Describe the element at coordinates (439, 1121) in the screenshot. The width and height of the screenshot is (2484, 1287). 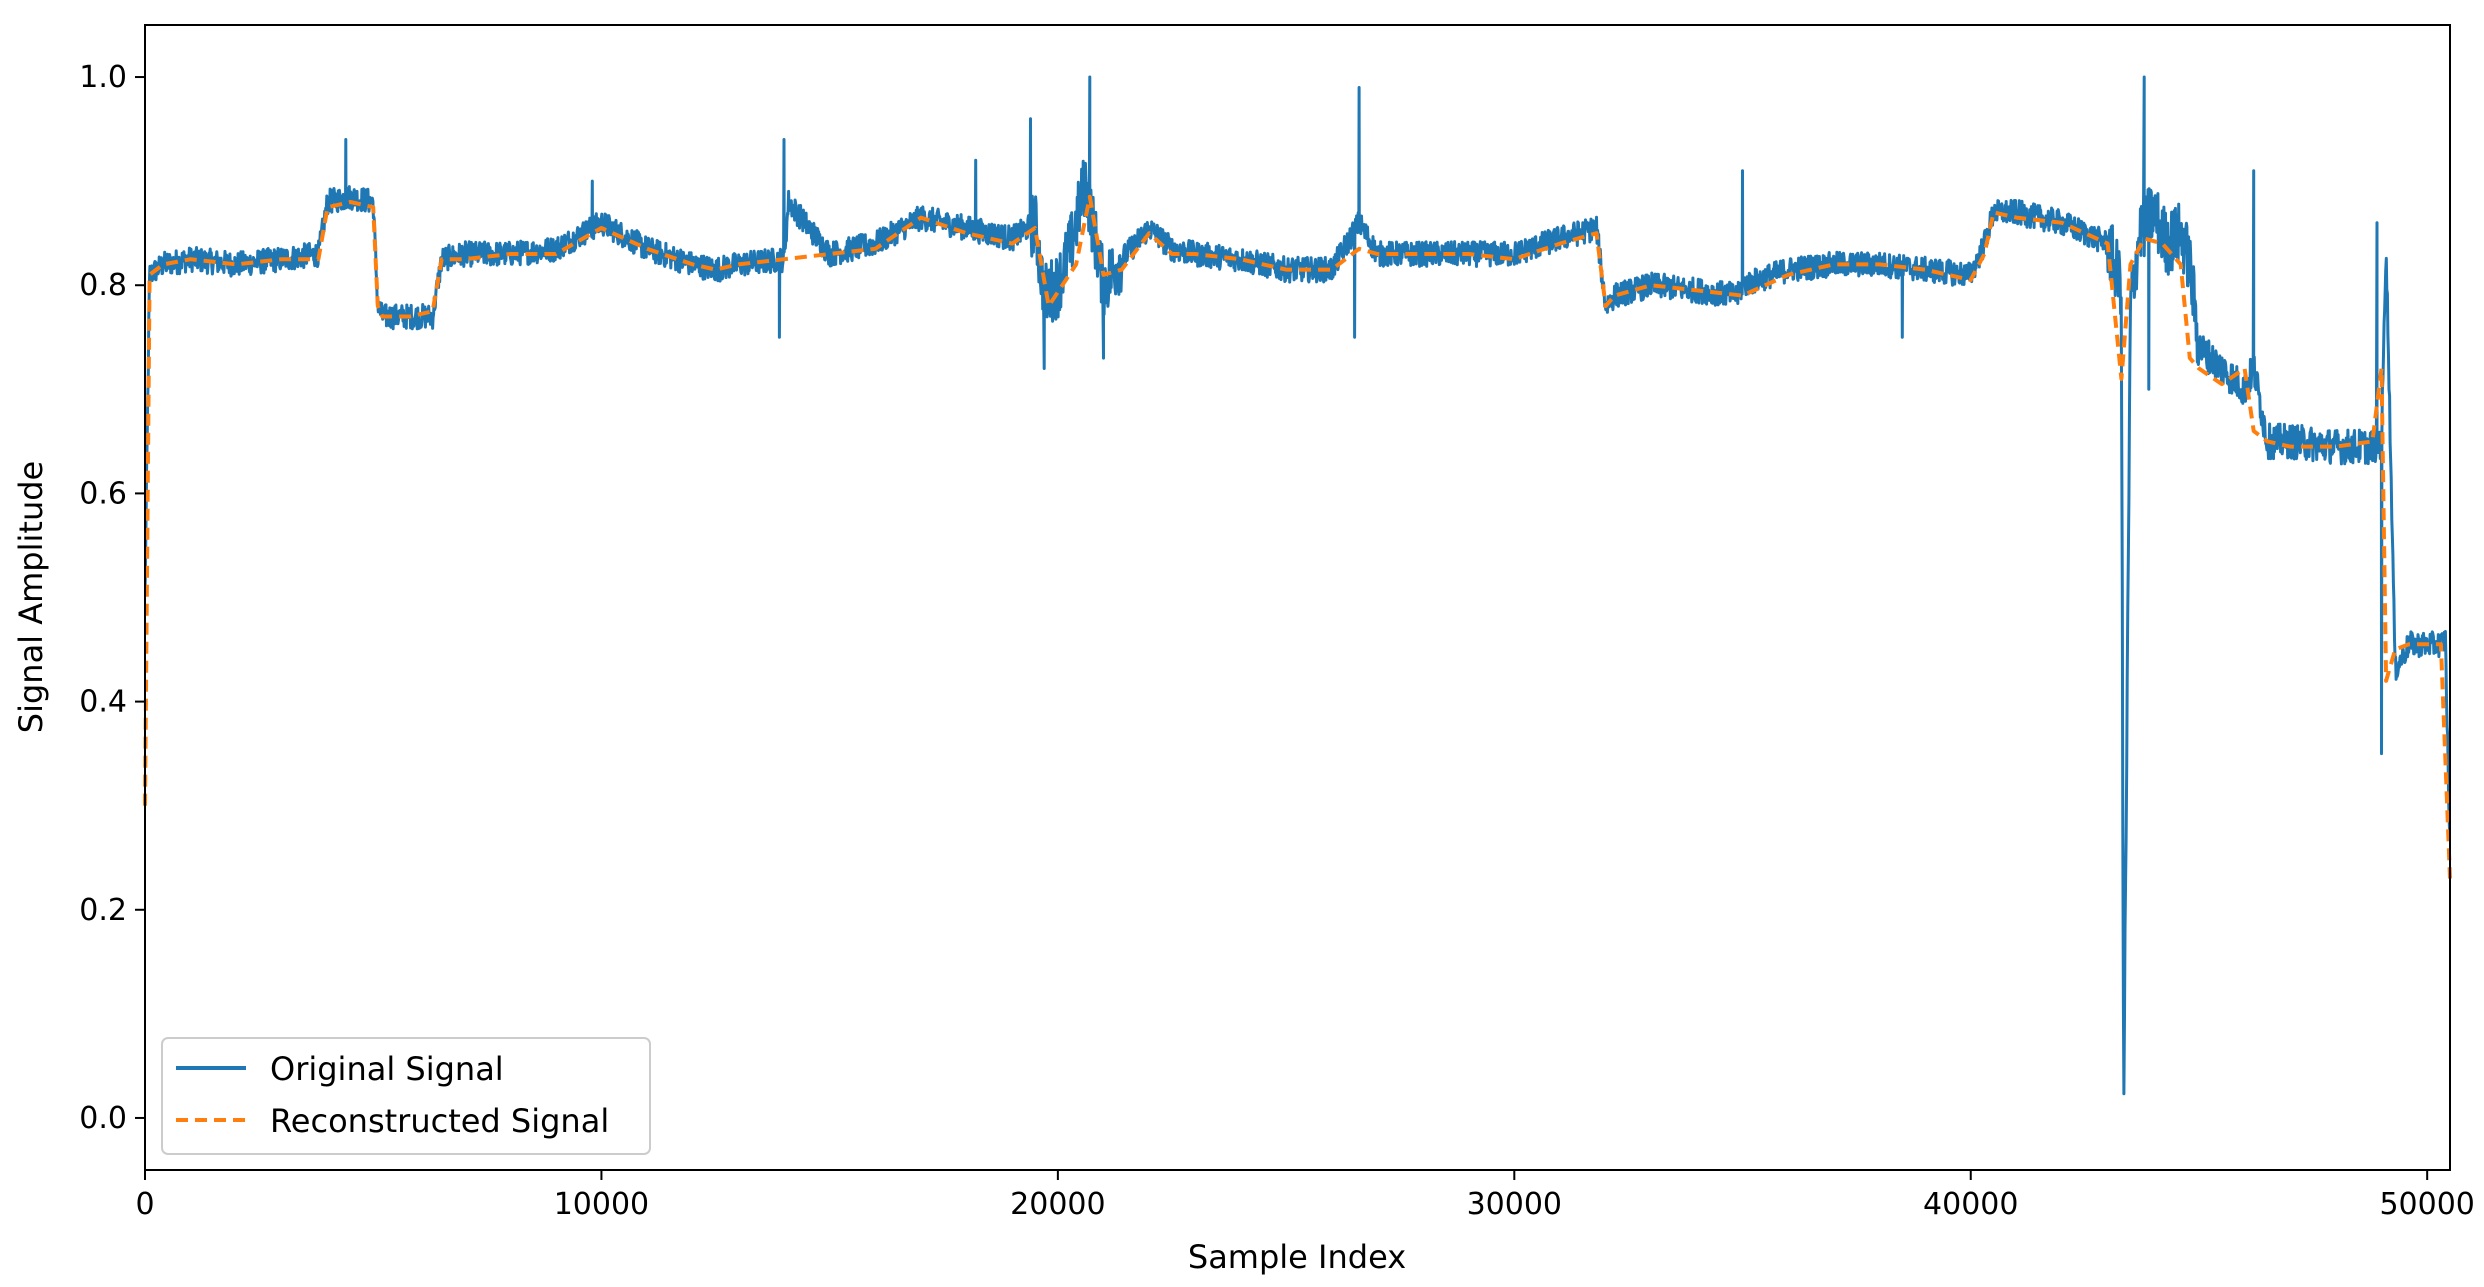
I see `legend-label-reconstructed: Reconstructed Signal` at that location.